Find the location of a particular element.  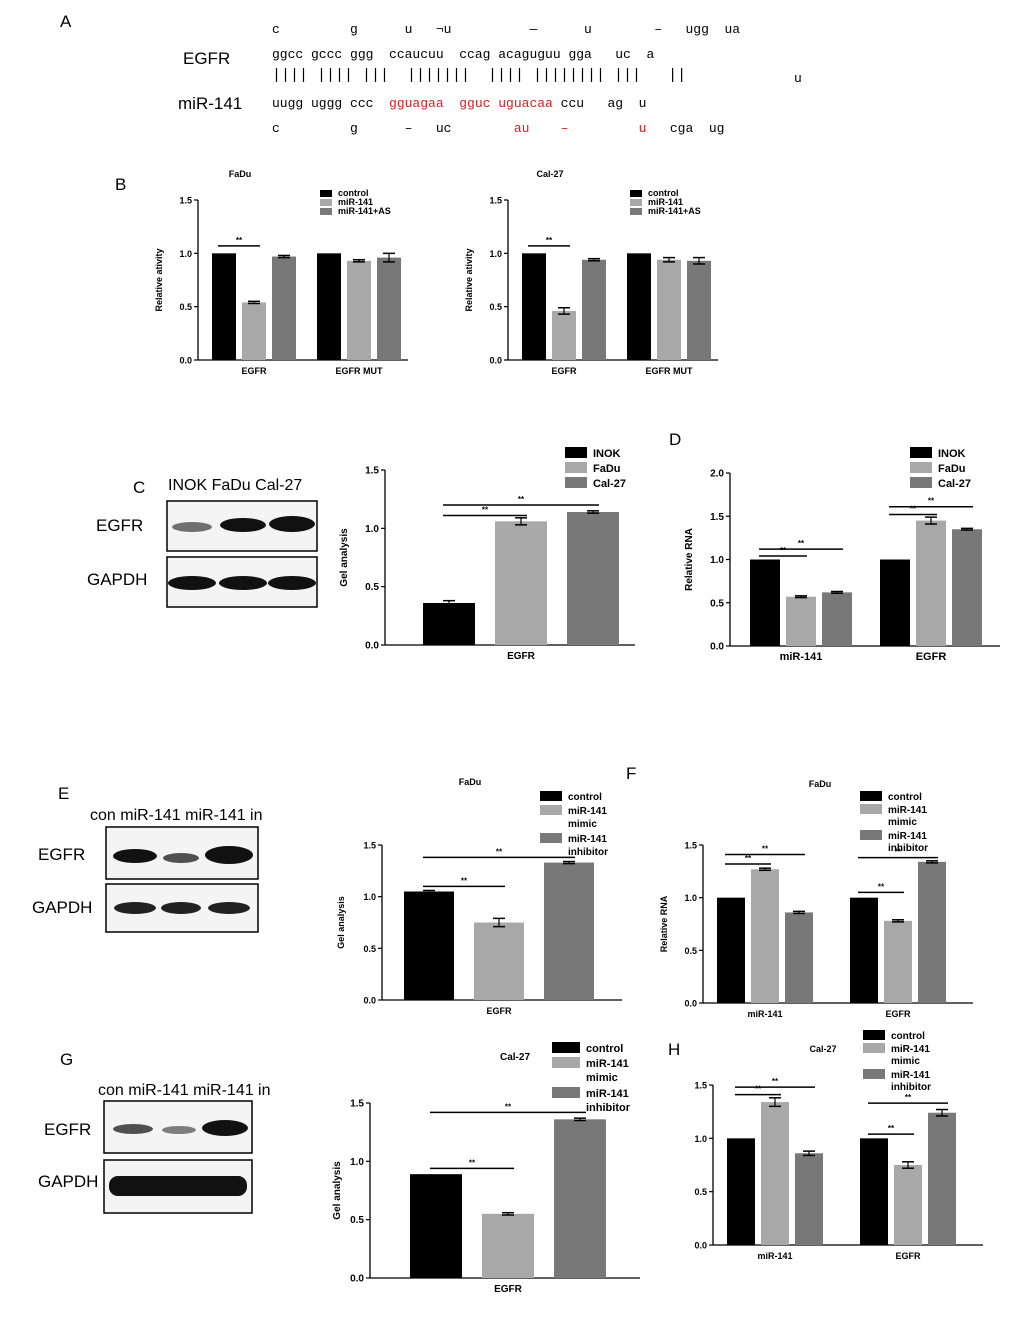

panel-label-a: A is located at coordinates (66, 21).